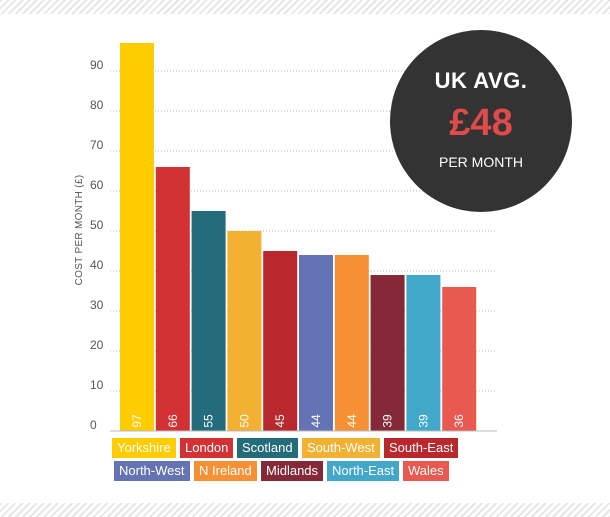  What do you see at coordinates (244, 331) in the screenshot?
I see `bar-south-west` at bounding box center [244, 331].